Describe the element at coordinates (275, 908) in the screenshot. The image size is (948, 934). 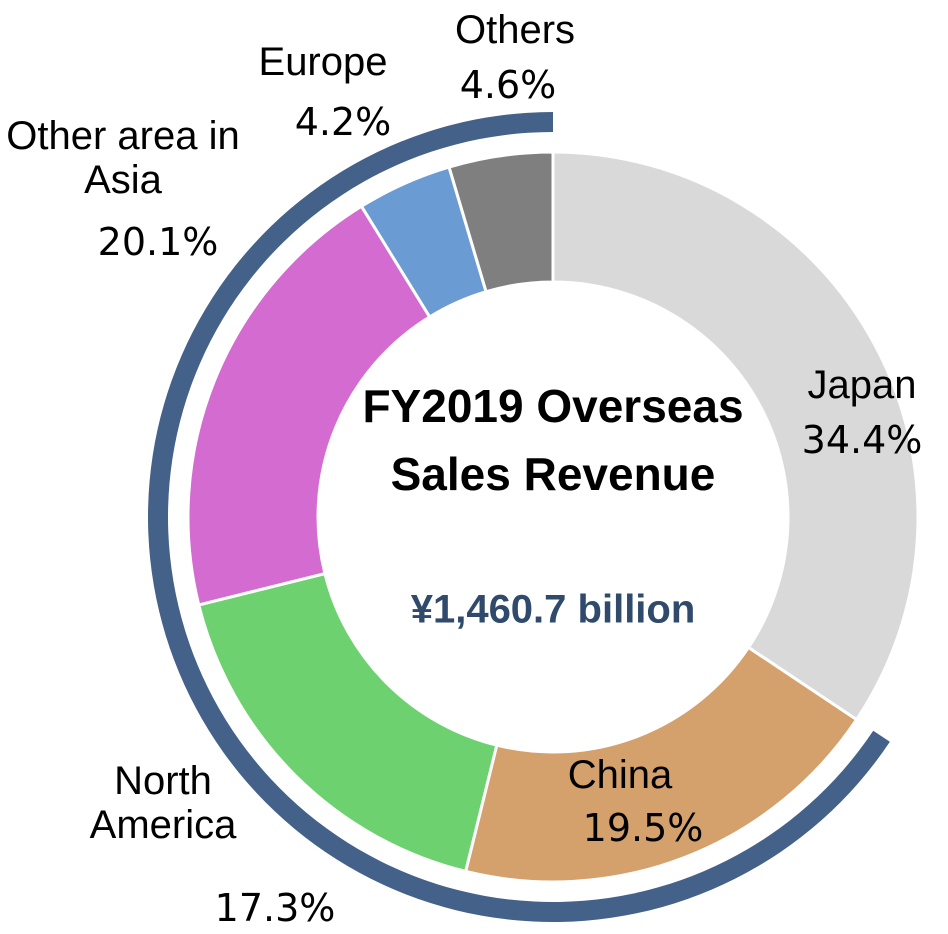
I see `value-label: 17.3%` at that location.